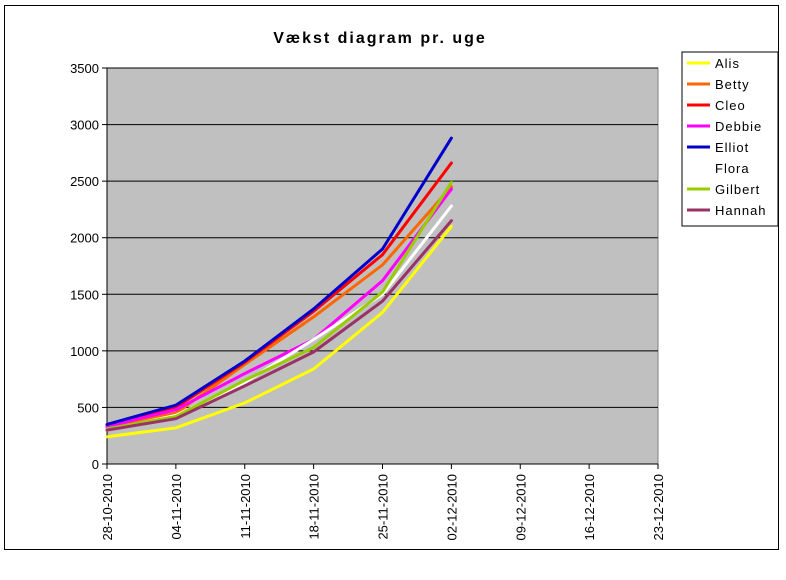 The width and height of the screenshot is (786, 580). Describe the element at coordinates (727, 63) in the screenshot. I see `legend-label-alis: Alis` at that location.